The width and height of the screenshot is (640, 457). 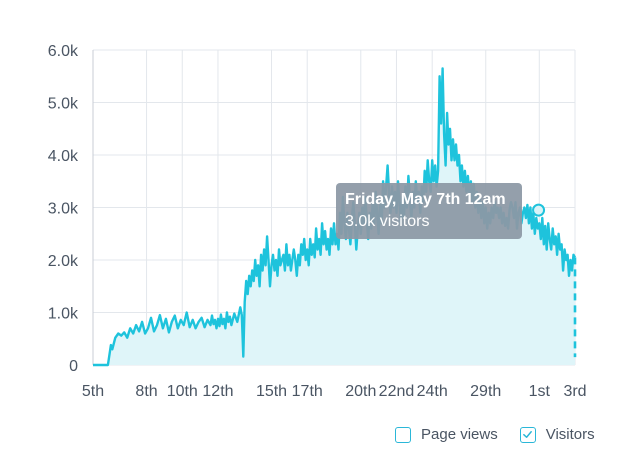 I want to click on checkmark-icon, so click(x=527, y=434).